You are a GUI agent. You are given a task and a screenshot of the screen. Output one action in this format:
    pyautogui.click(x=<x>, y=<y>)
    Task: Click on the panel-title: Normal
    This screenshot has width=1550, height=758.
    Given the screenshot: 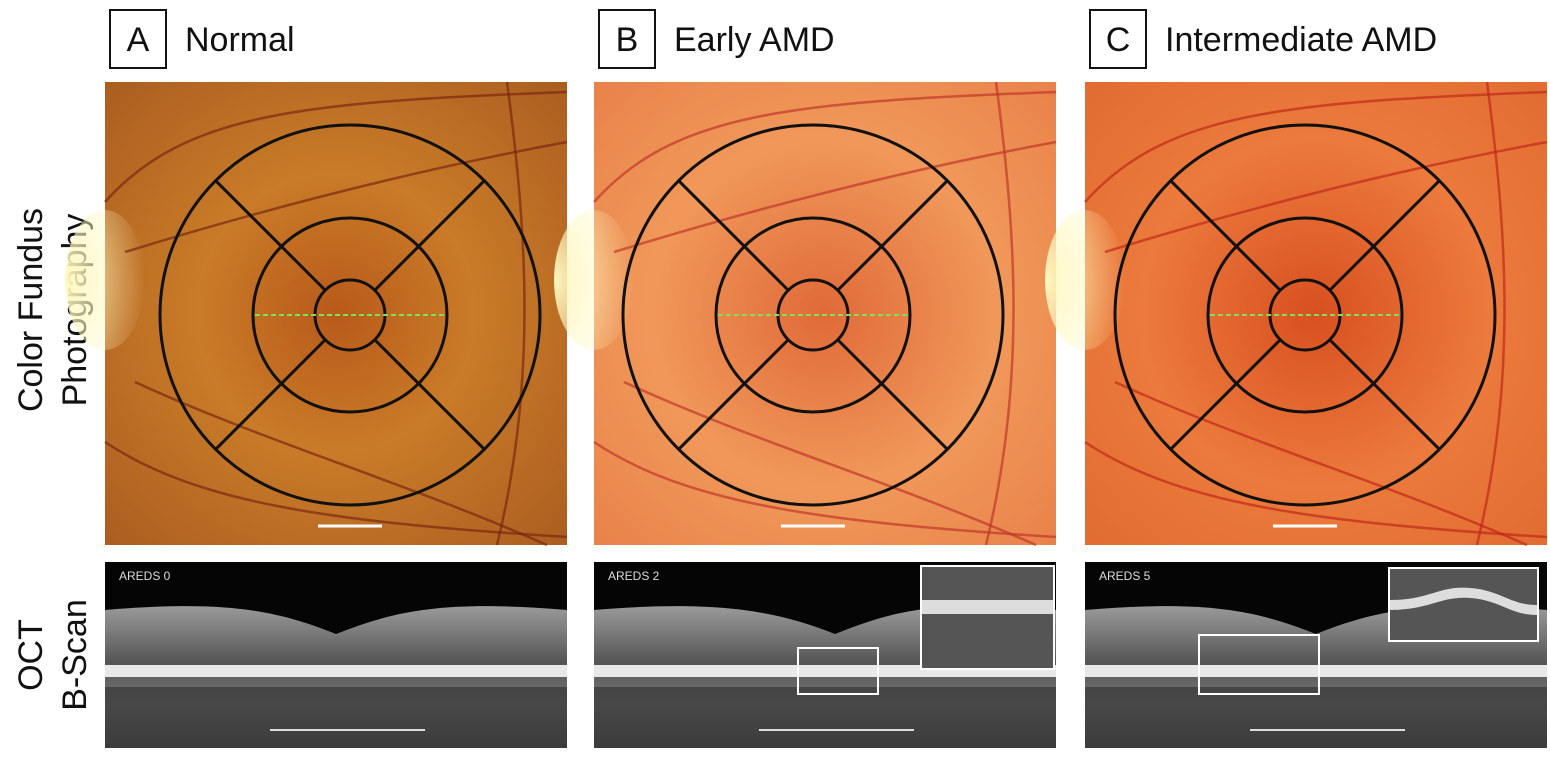 What is the action you would take?
    pyautogui.click(x=240, y=40)
    